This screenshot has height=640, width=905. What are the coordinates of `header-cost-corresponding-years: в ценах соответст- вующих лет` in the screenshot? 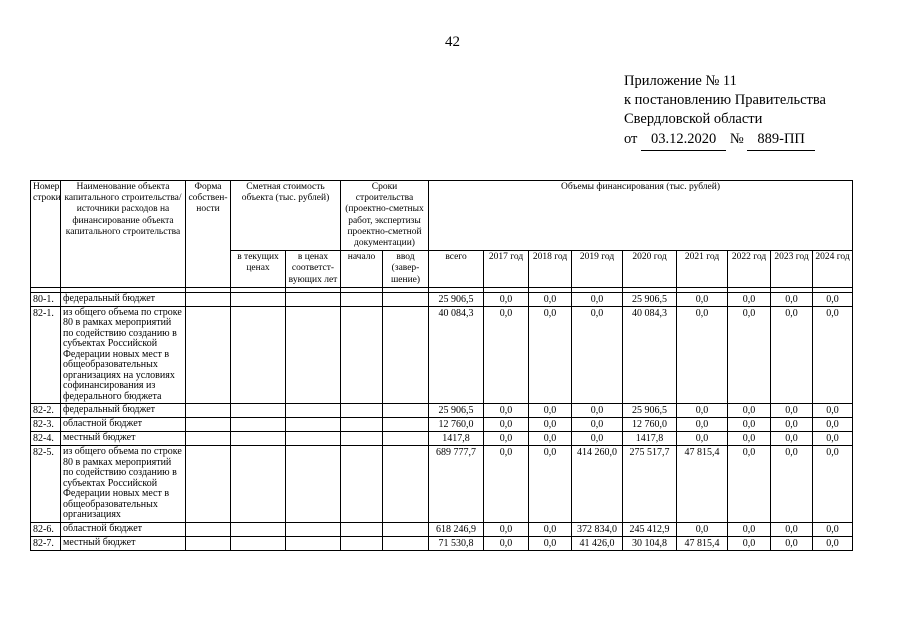 It's located at (313, 269).